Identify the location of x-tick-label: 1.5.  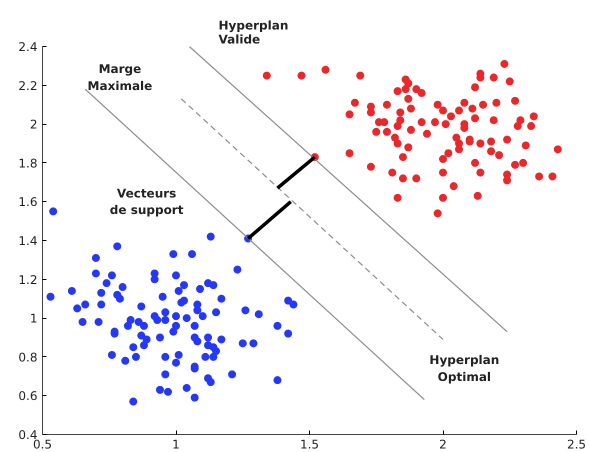
(310, 445).